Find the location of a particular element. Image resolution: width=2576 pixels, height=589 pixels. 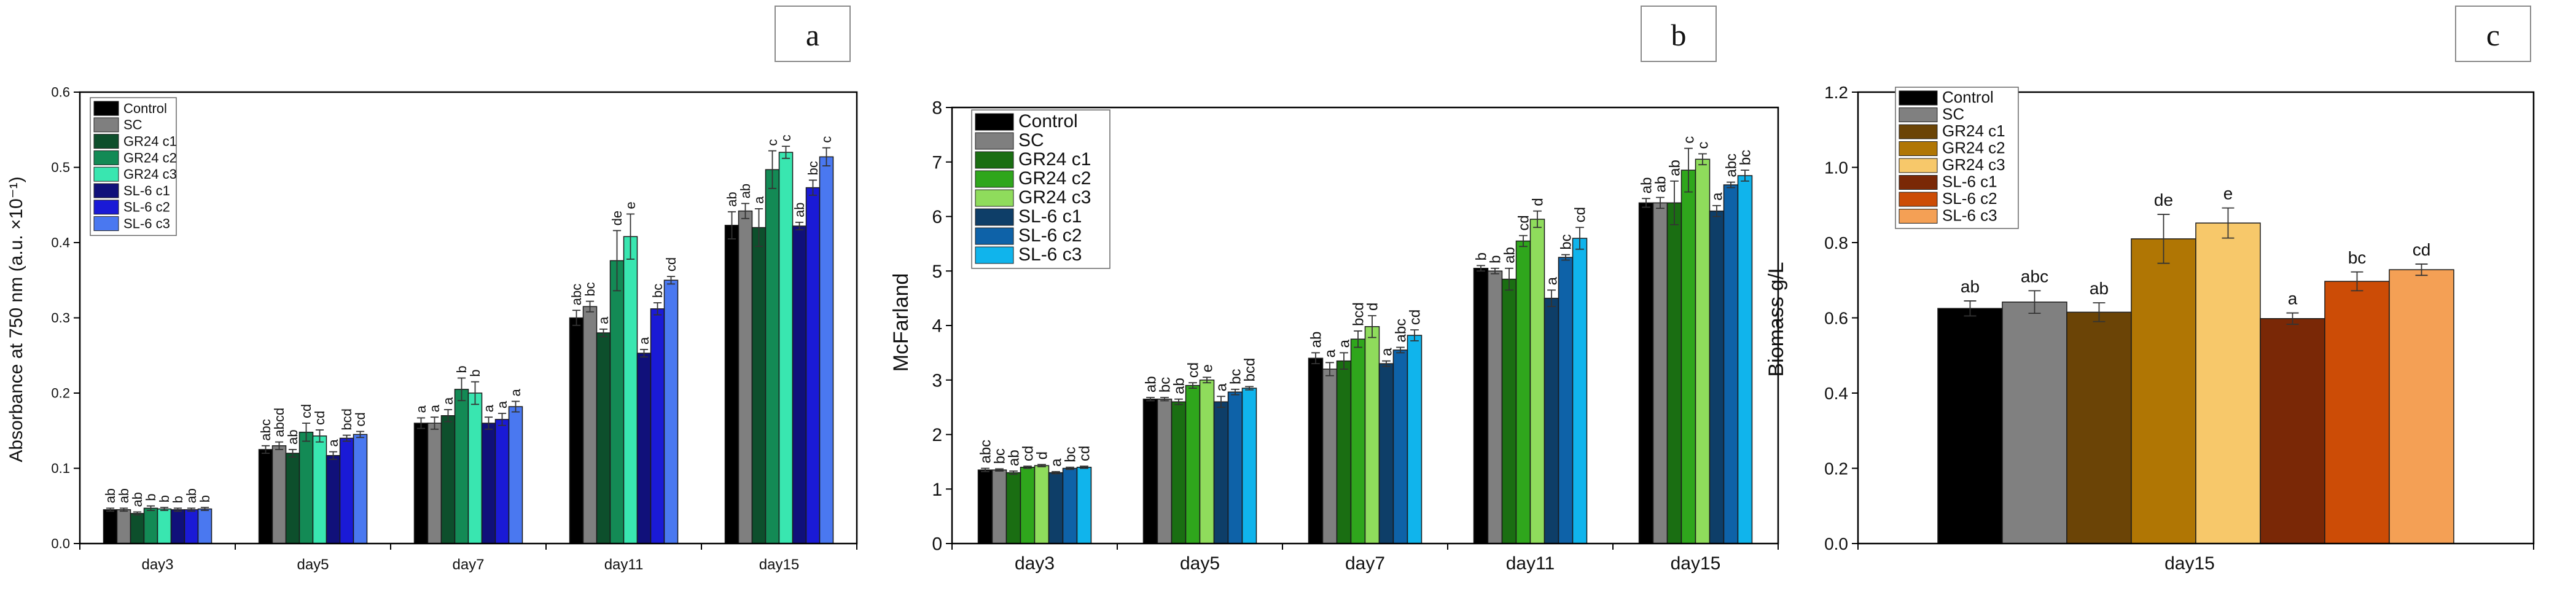

panel-b-bar-day15-sl-6-c3 is located at coordinates (1745, 359).